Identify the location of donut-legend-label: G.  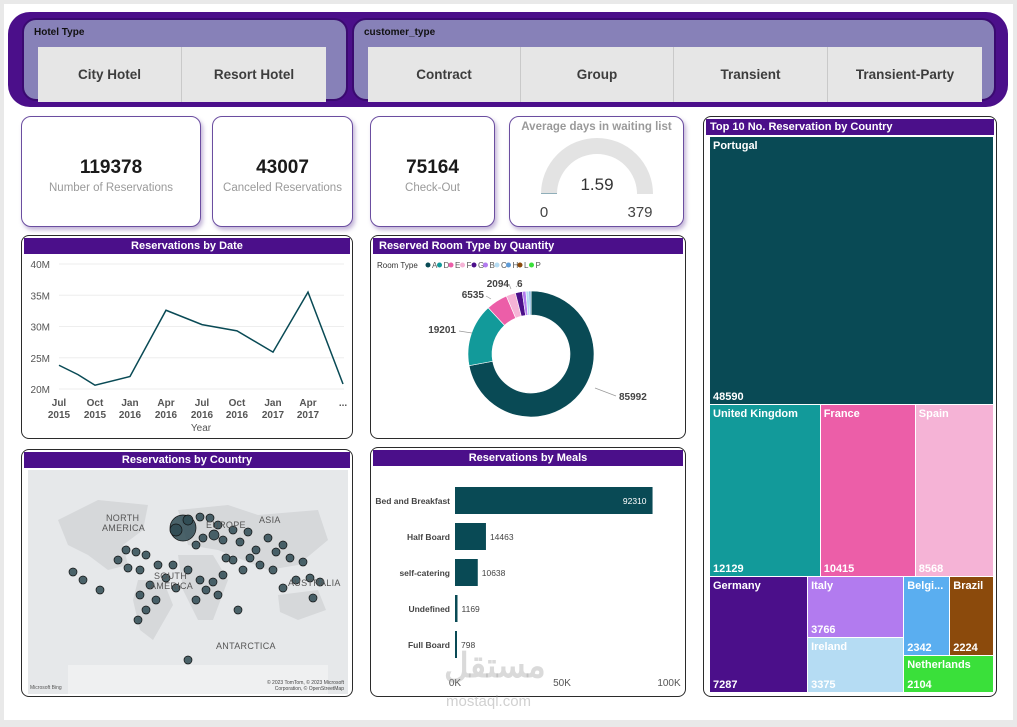
(481, 265).